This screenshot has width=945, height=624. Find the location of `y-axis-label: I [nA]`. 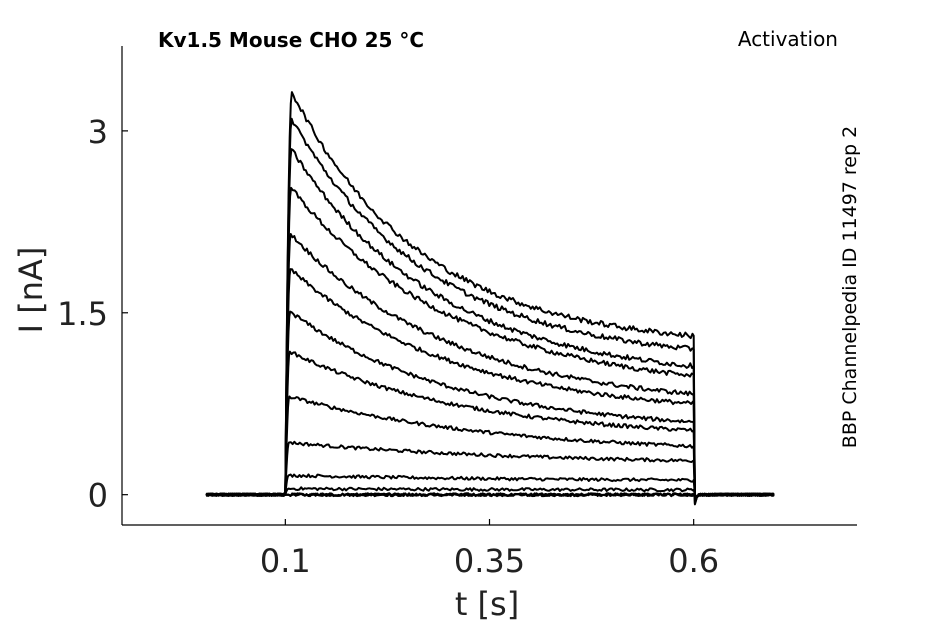

y-axis-label: I [nA] is located at coordinates (31, 290).